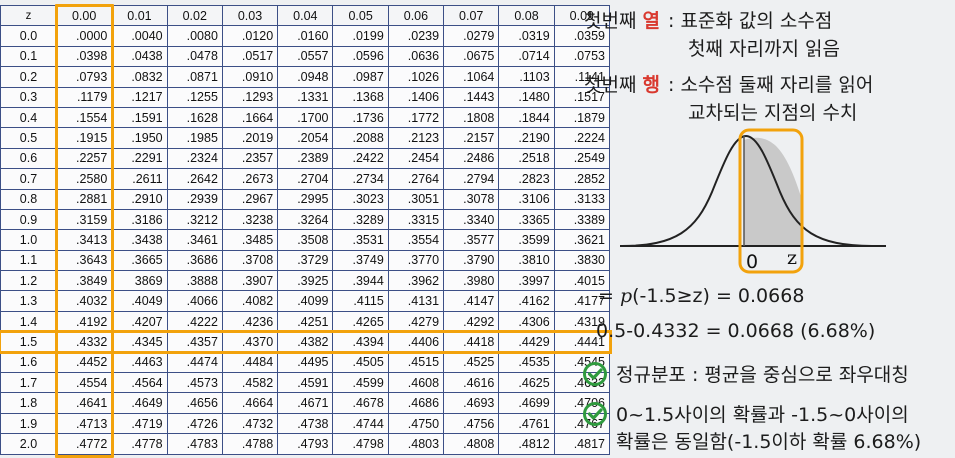 The width and height of the screenshot is (955, 458). I want to click on table-cell: .4713, so click(84, 423).